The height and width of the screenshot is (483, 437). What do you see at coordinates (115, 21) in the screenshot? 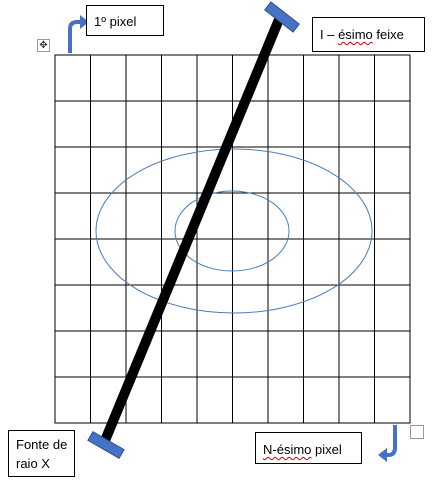
I see `first-pixel-text: 1º pixel` at bounding box center [115, 21].